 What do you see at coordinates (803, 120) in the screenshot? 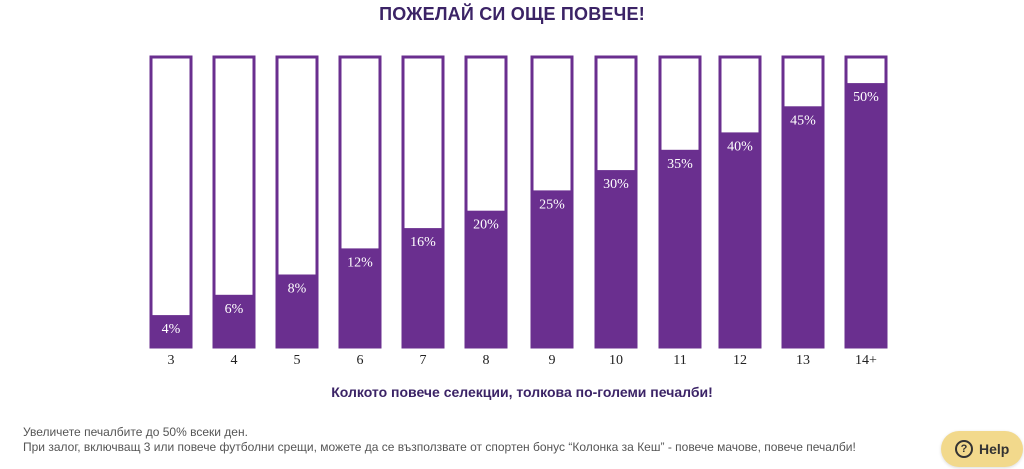
I see `bar-value-label-13: 45%` at bounding box center [803, 120].